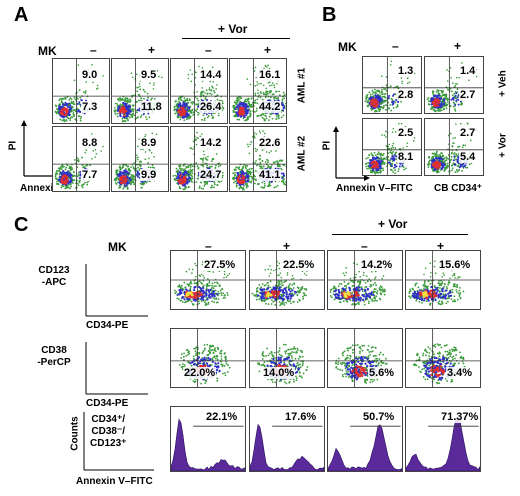  Describe the element at coordinates (21, 15) in the screenshot. I see `panel-a-label: A` at that location.